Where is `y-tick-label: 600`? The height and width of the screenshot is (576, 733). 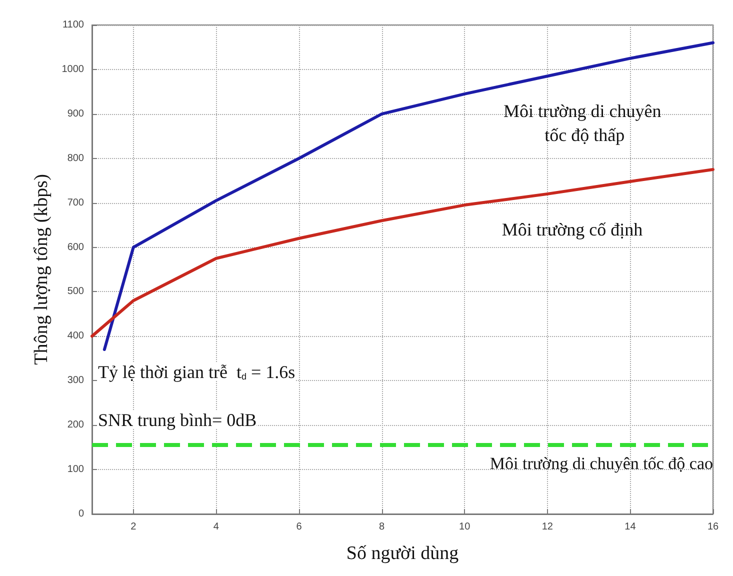
y-tick-label: 600 is located at coordinates (75, 247).